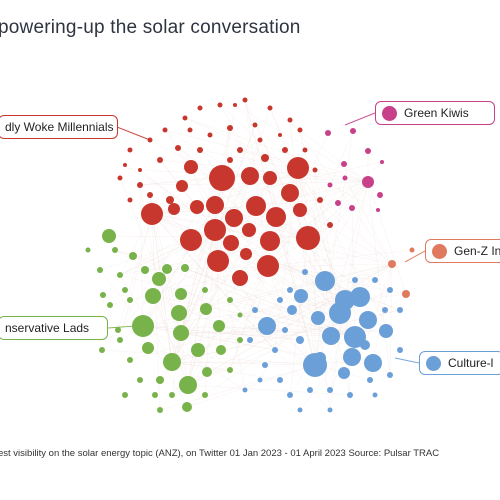  I want to click on community-label-lads: nservative Lads, so click(54, 328).